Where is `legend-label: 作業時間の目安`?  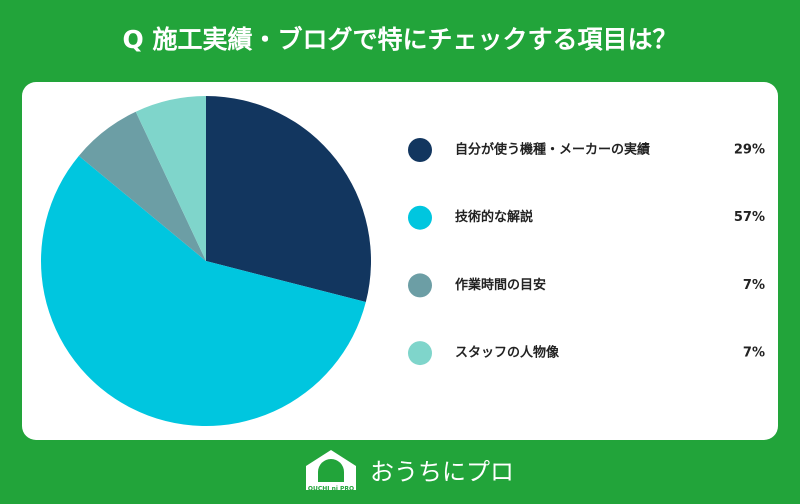
legend-label: 作業時間の目安 is located at coordinates (500, 285).